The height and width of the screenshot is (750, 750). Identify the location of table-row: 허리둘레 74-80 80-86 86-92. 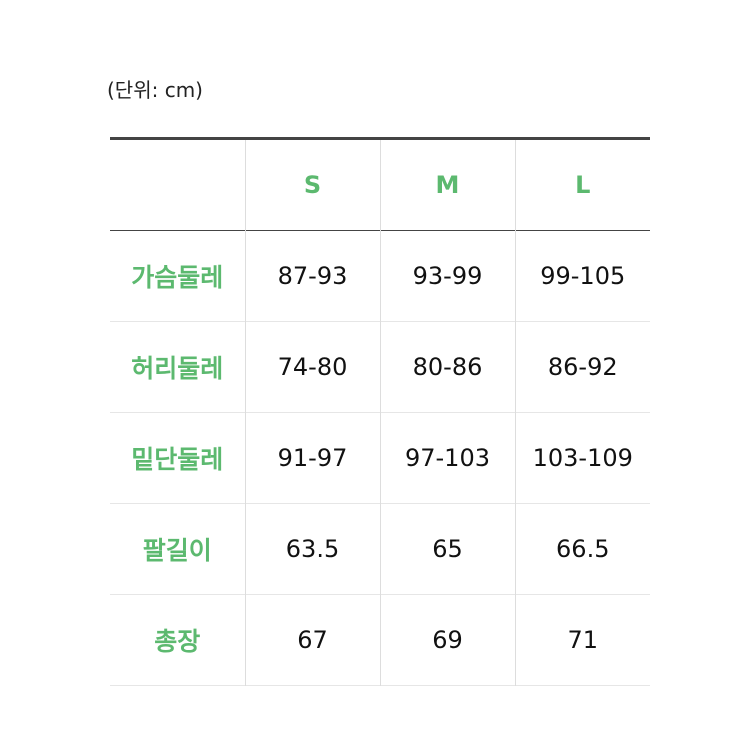
(380, 367).